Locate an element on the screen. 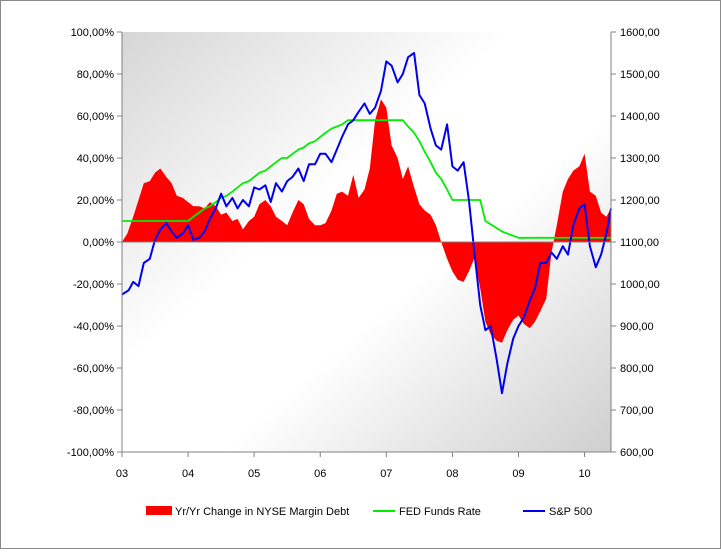 The image size is (721, 553). x-tick-label: 09 is located at coordinates (518, 474).